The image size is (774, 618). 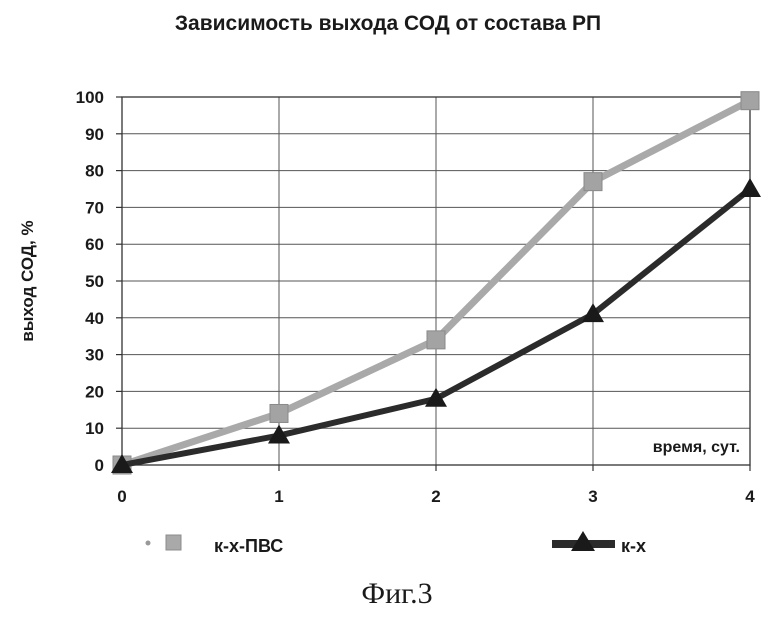 I want to click on x-tick-label: 2, so click(x=435, y=496).